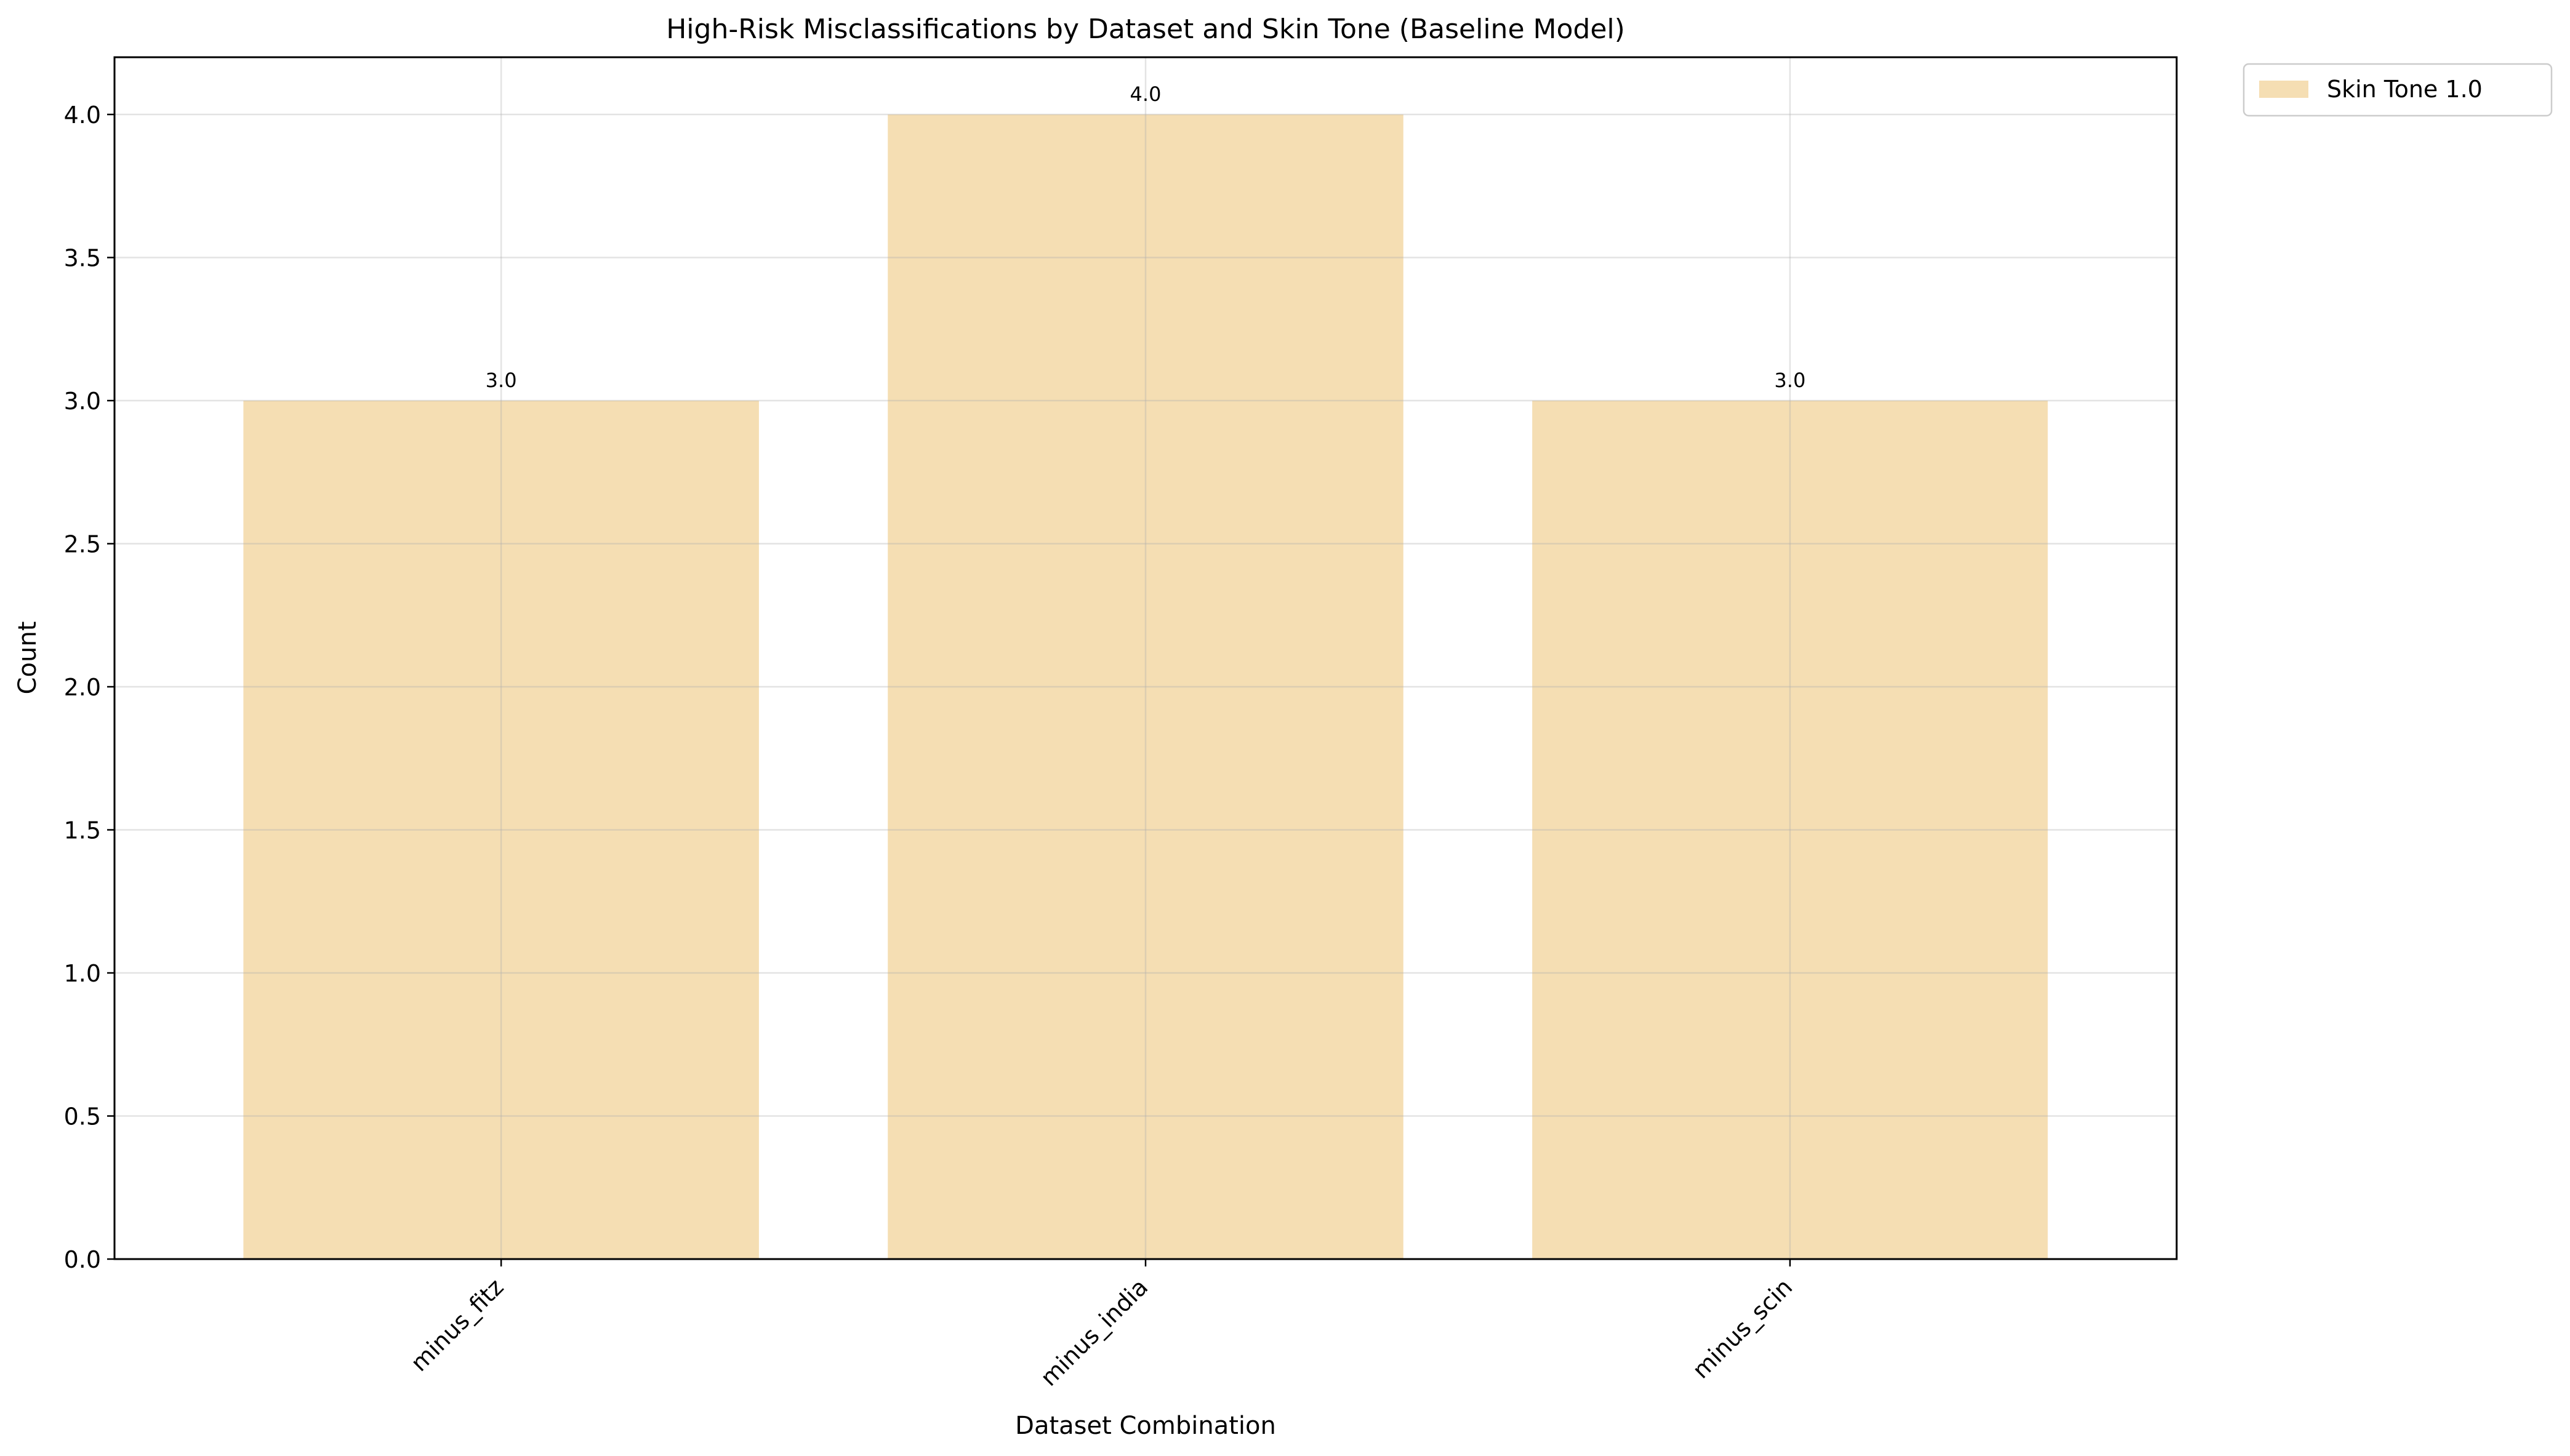 The image size is (2570, 1456). I want to click on bar-minus_fitz, so click(501, 830).